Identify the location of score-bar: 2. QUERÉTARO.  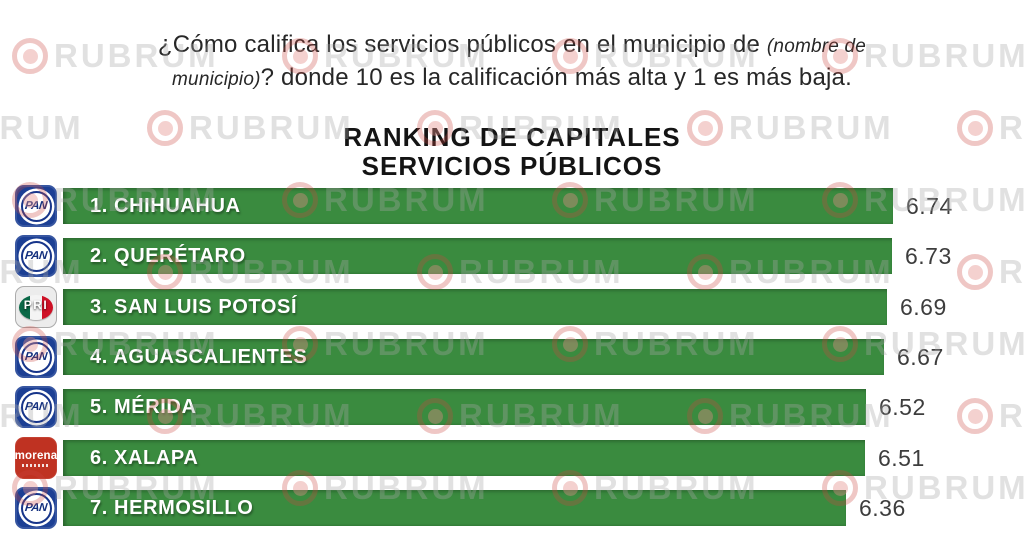
(477, 256).